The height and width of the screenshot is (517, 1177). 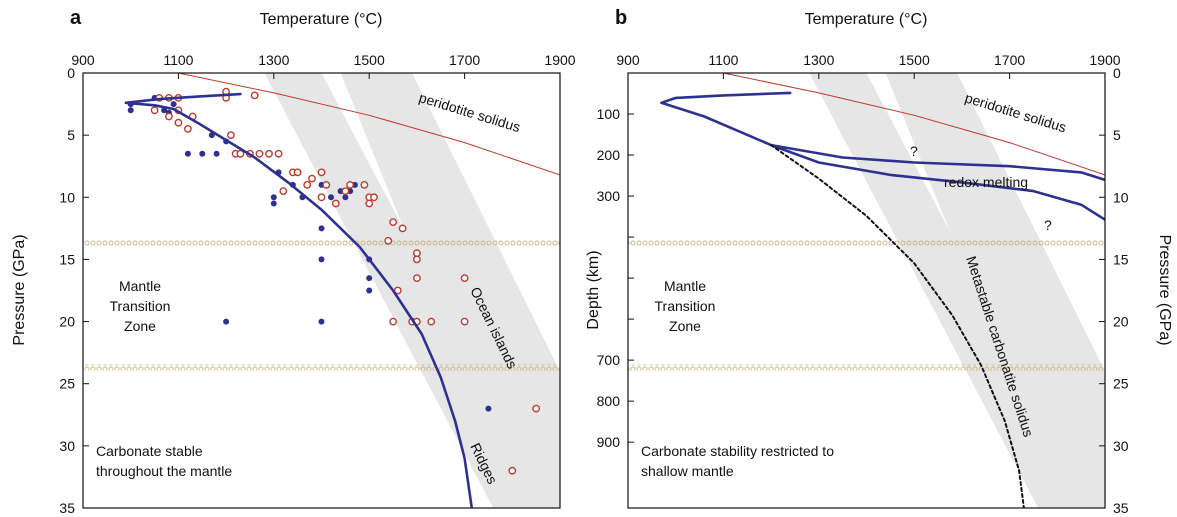 What do you see at coordinates (1121, 197) in the screenshot?
I see `panel-b-pressure-tick-label-10: 10` at bounding box center [1121, 197].